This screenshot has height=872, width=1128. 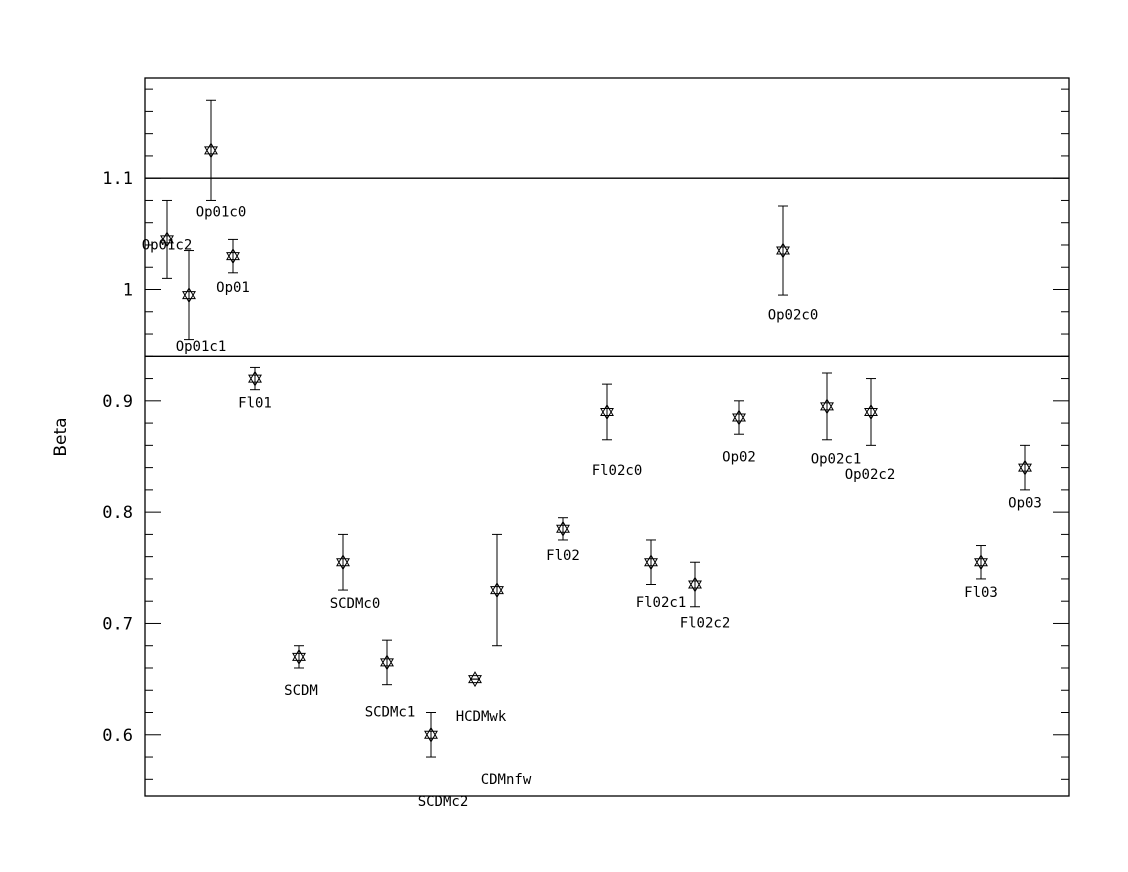 What do you see at coordinates (117, 736) in the screenshot?
I see `y-tick-label: 0.6` at bounding box center [117, 736].